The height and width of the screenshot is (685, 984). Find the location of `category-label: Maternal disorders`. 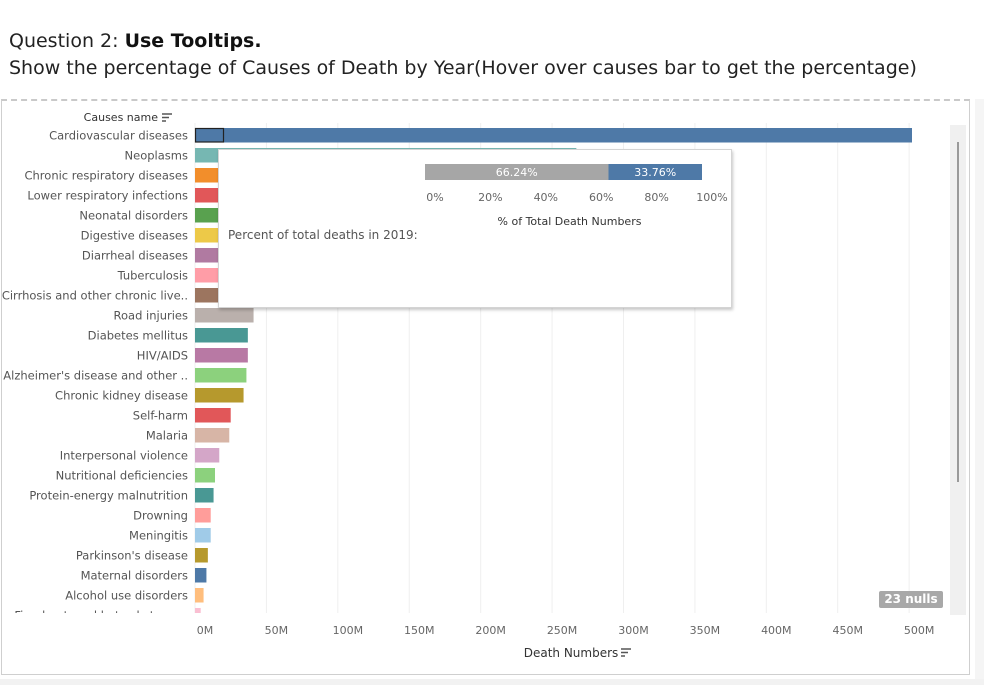

category-label: Maternal disorders is located at coordinates (134, 576).